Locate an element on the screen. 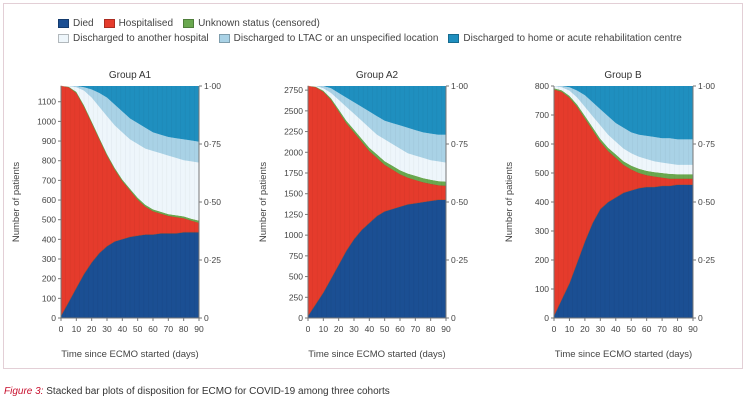  legend-item-other-hospital: Discharged to another hospital is located at coordinates (133, 38).